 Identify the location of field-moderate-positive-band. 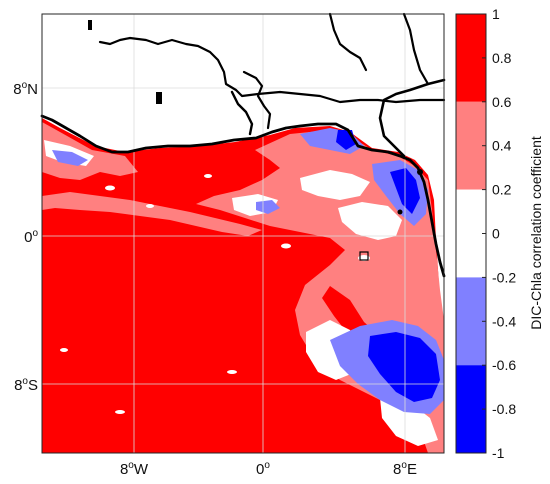
(152, 214).